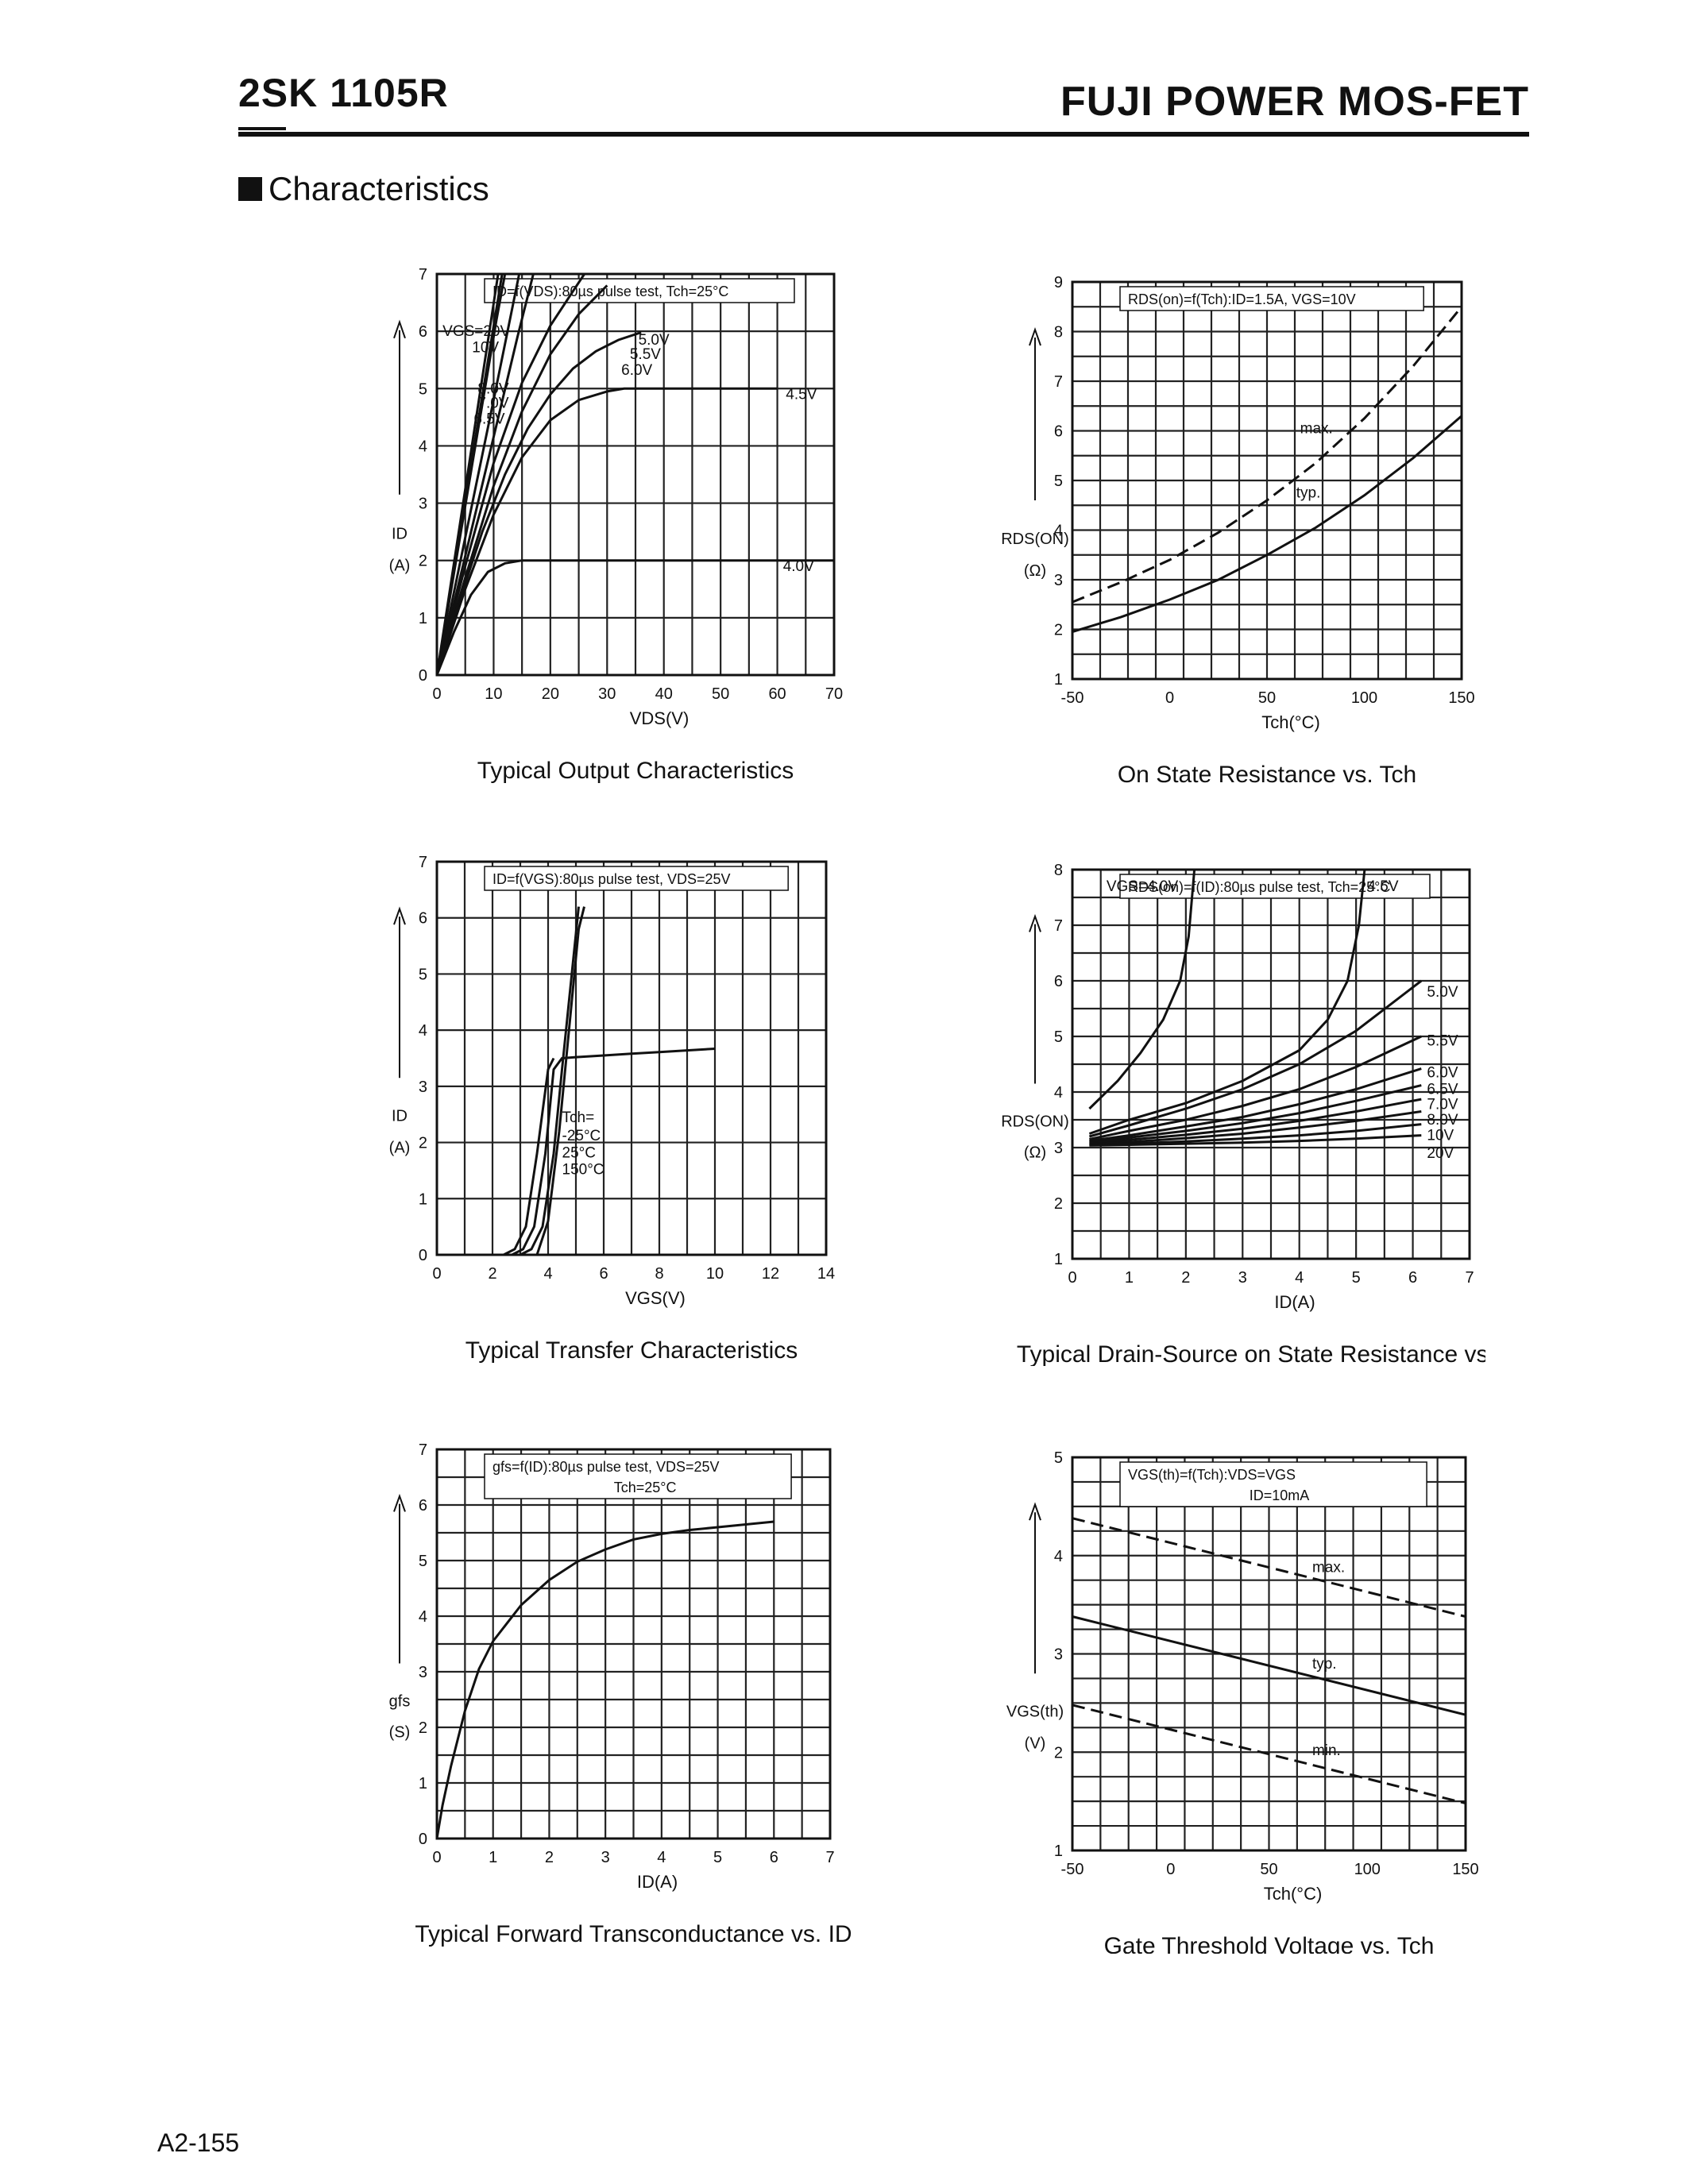  I want to click on annotation-label: 7.0V, so click(493, 403).